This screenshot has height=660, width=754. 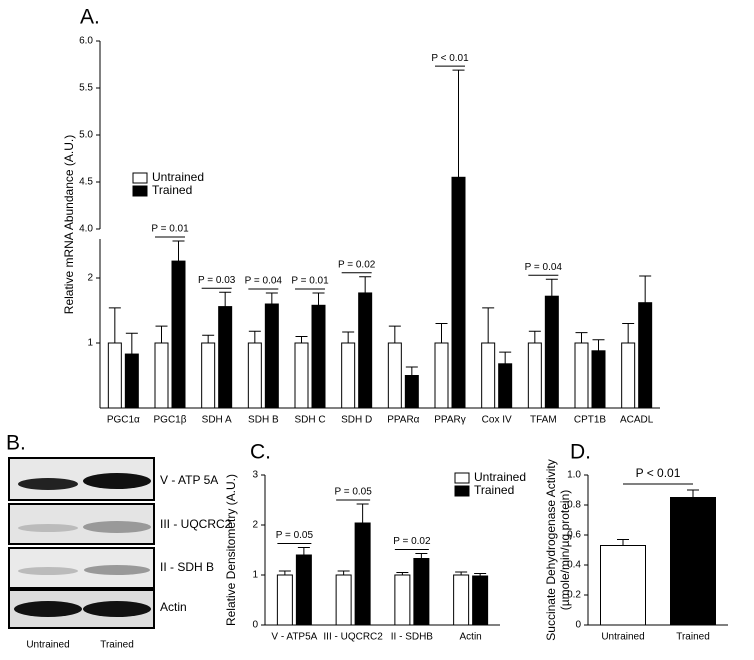 I want to click on y-tick-label: 4.5, so click(x=86, y=182).